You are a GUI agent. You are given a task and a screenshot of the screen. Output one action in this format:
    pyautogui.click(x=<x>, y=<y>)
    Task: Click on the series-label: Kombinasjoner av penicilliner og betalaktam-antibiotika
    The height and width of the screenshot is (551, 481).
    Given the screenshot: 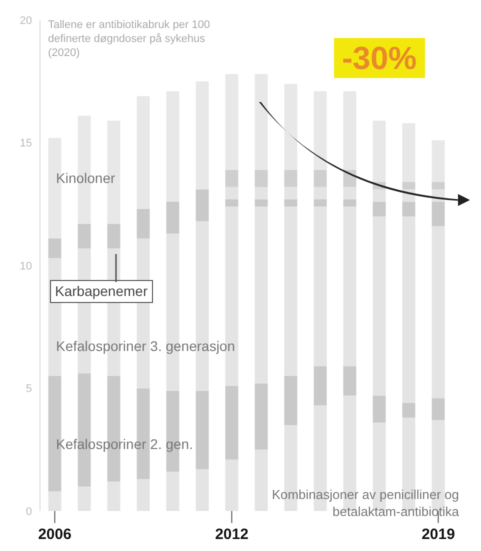 What is the action you would take?
    pyautogui.click(x=364, y=503)
    